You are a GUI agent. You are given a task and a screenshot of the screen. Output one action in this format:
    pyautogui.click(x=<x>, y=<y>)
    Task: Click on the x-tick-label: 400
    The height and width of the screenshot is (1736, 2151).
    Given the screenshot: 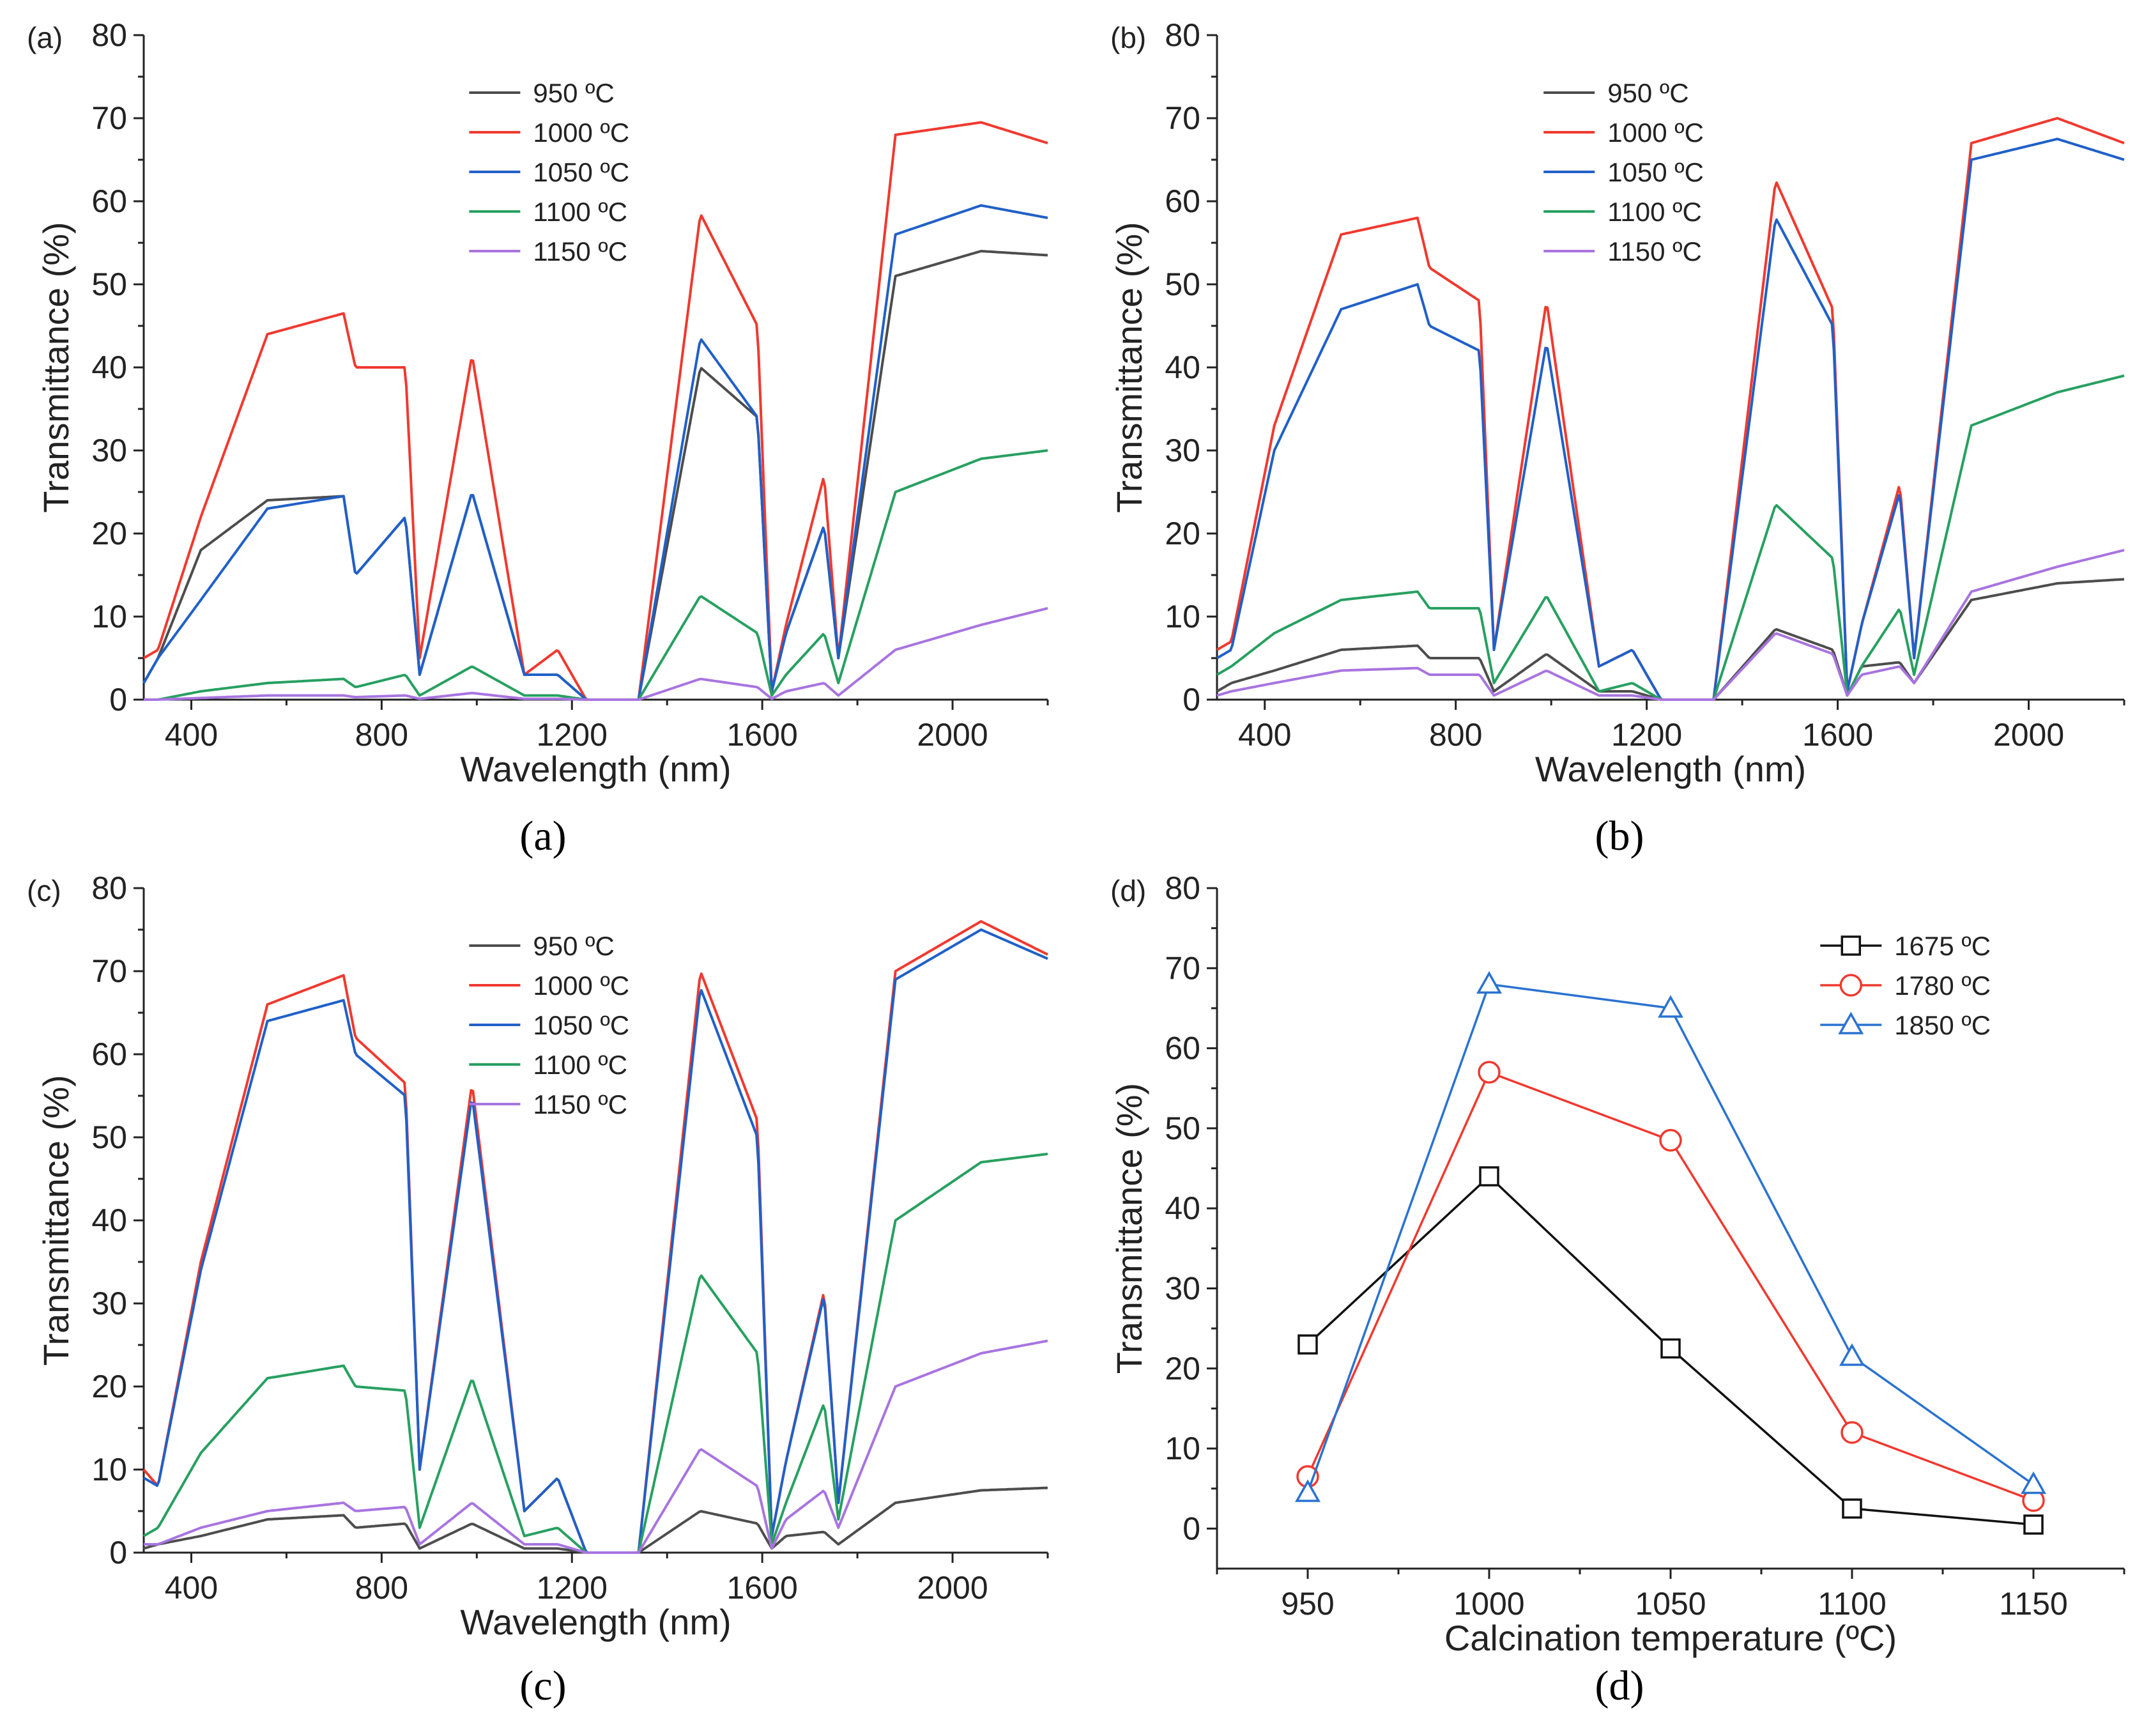 What is the action you would take?
    pyautogui.click(x=1264, y=735)
    